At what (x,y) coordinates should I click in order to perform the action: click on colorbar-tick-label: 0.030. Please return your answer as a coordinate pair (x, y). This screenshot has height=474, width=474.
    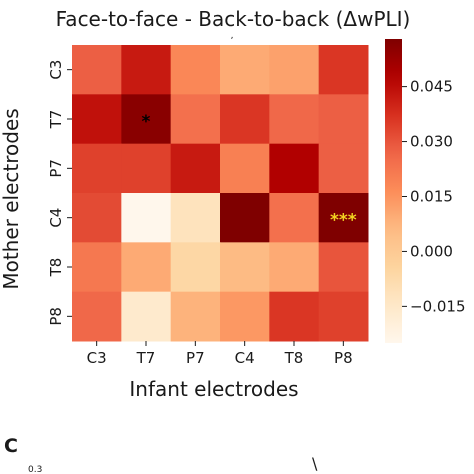
    Looking at the image, I should click on (431, 142).